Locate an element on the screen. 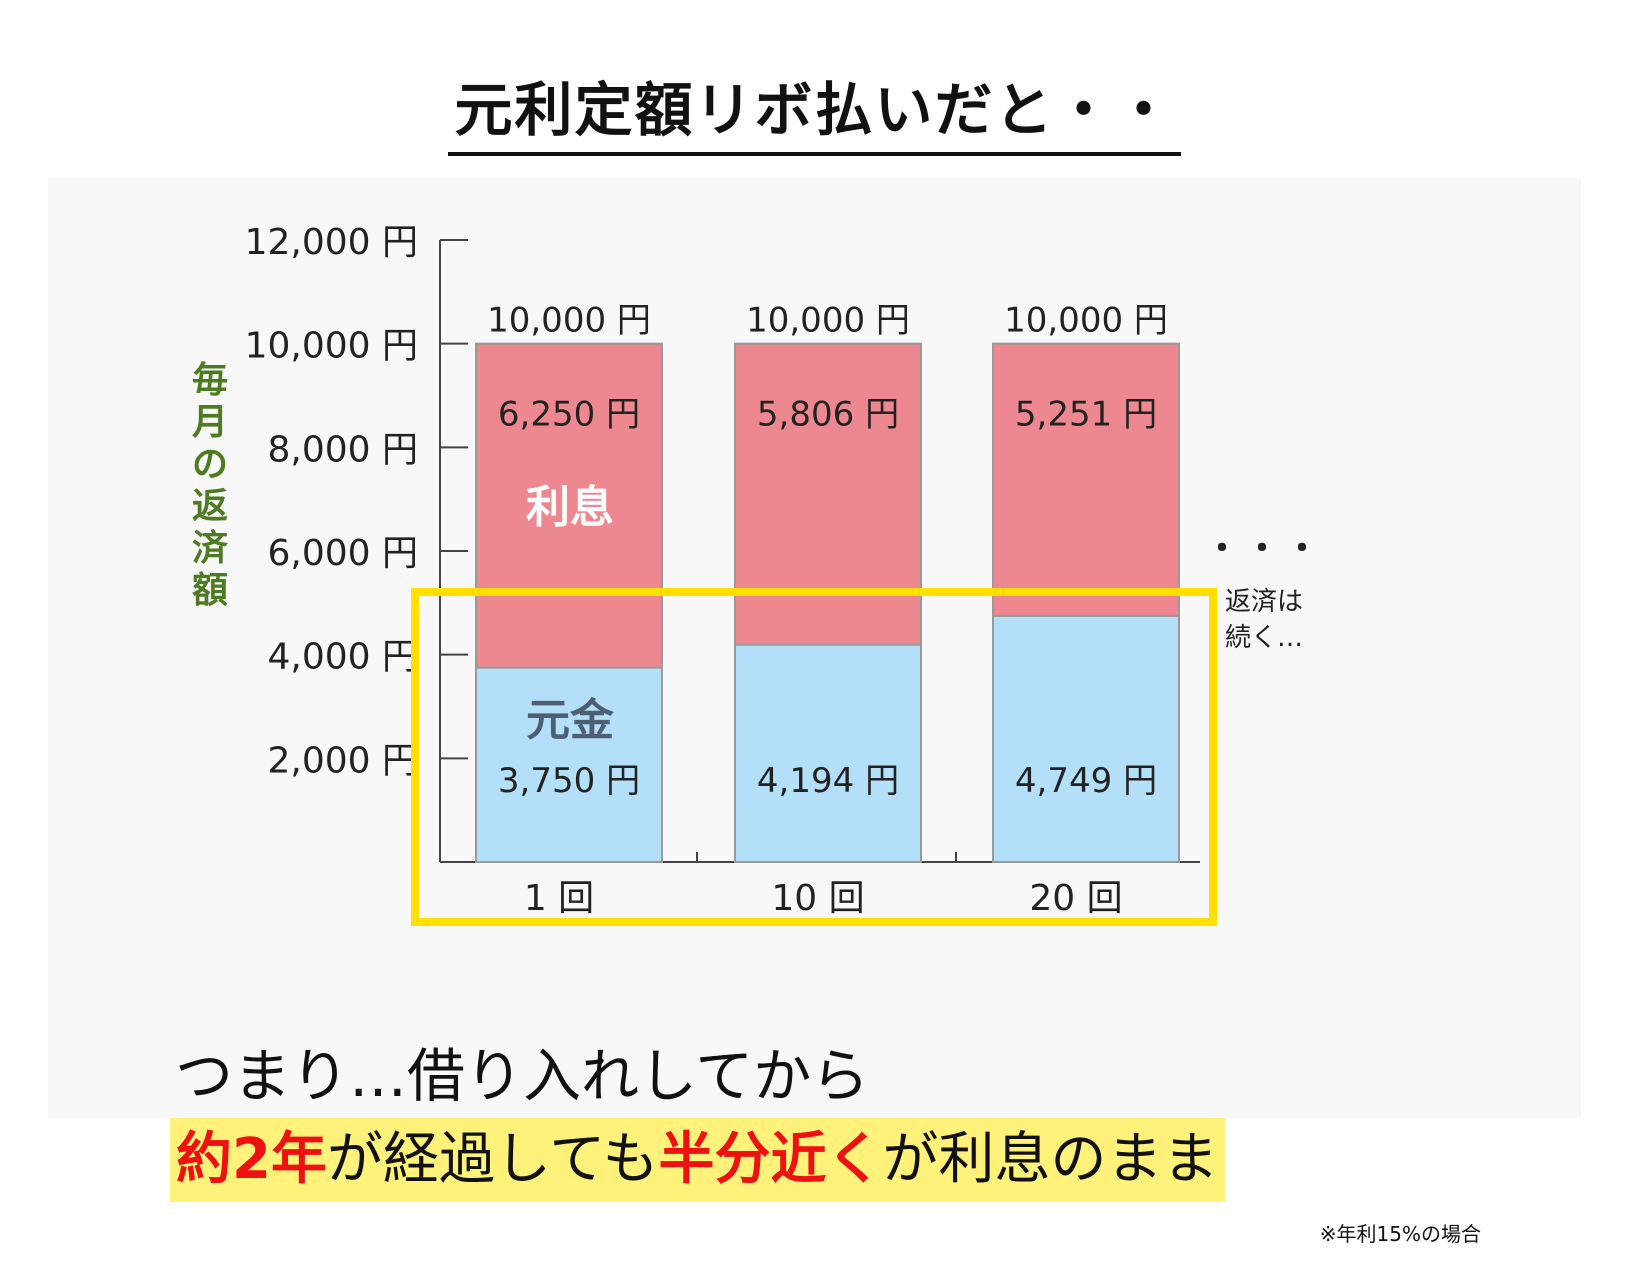 This screenshot has height=1276, width=1629. series-name-interest: 利息 is located at coordinates (570, 507).